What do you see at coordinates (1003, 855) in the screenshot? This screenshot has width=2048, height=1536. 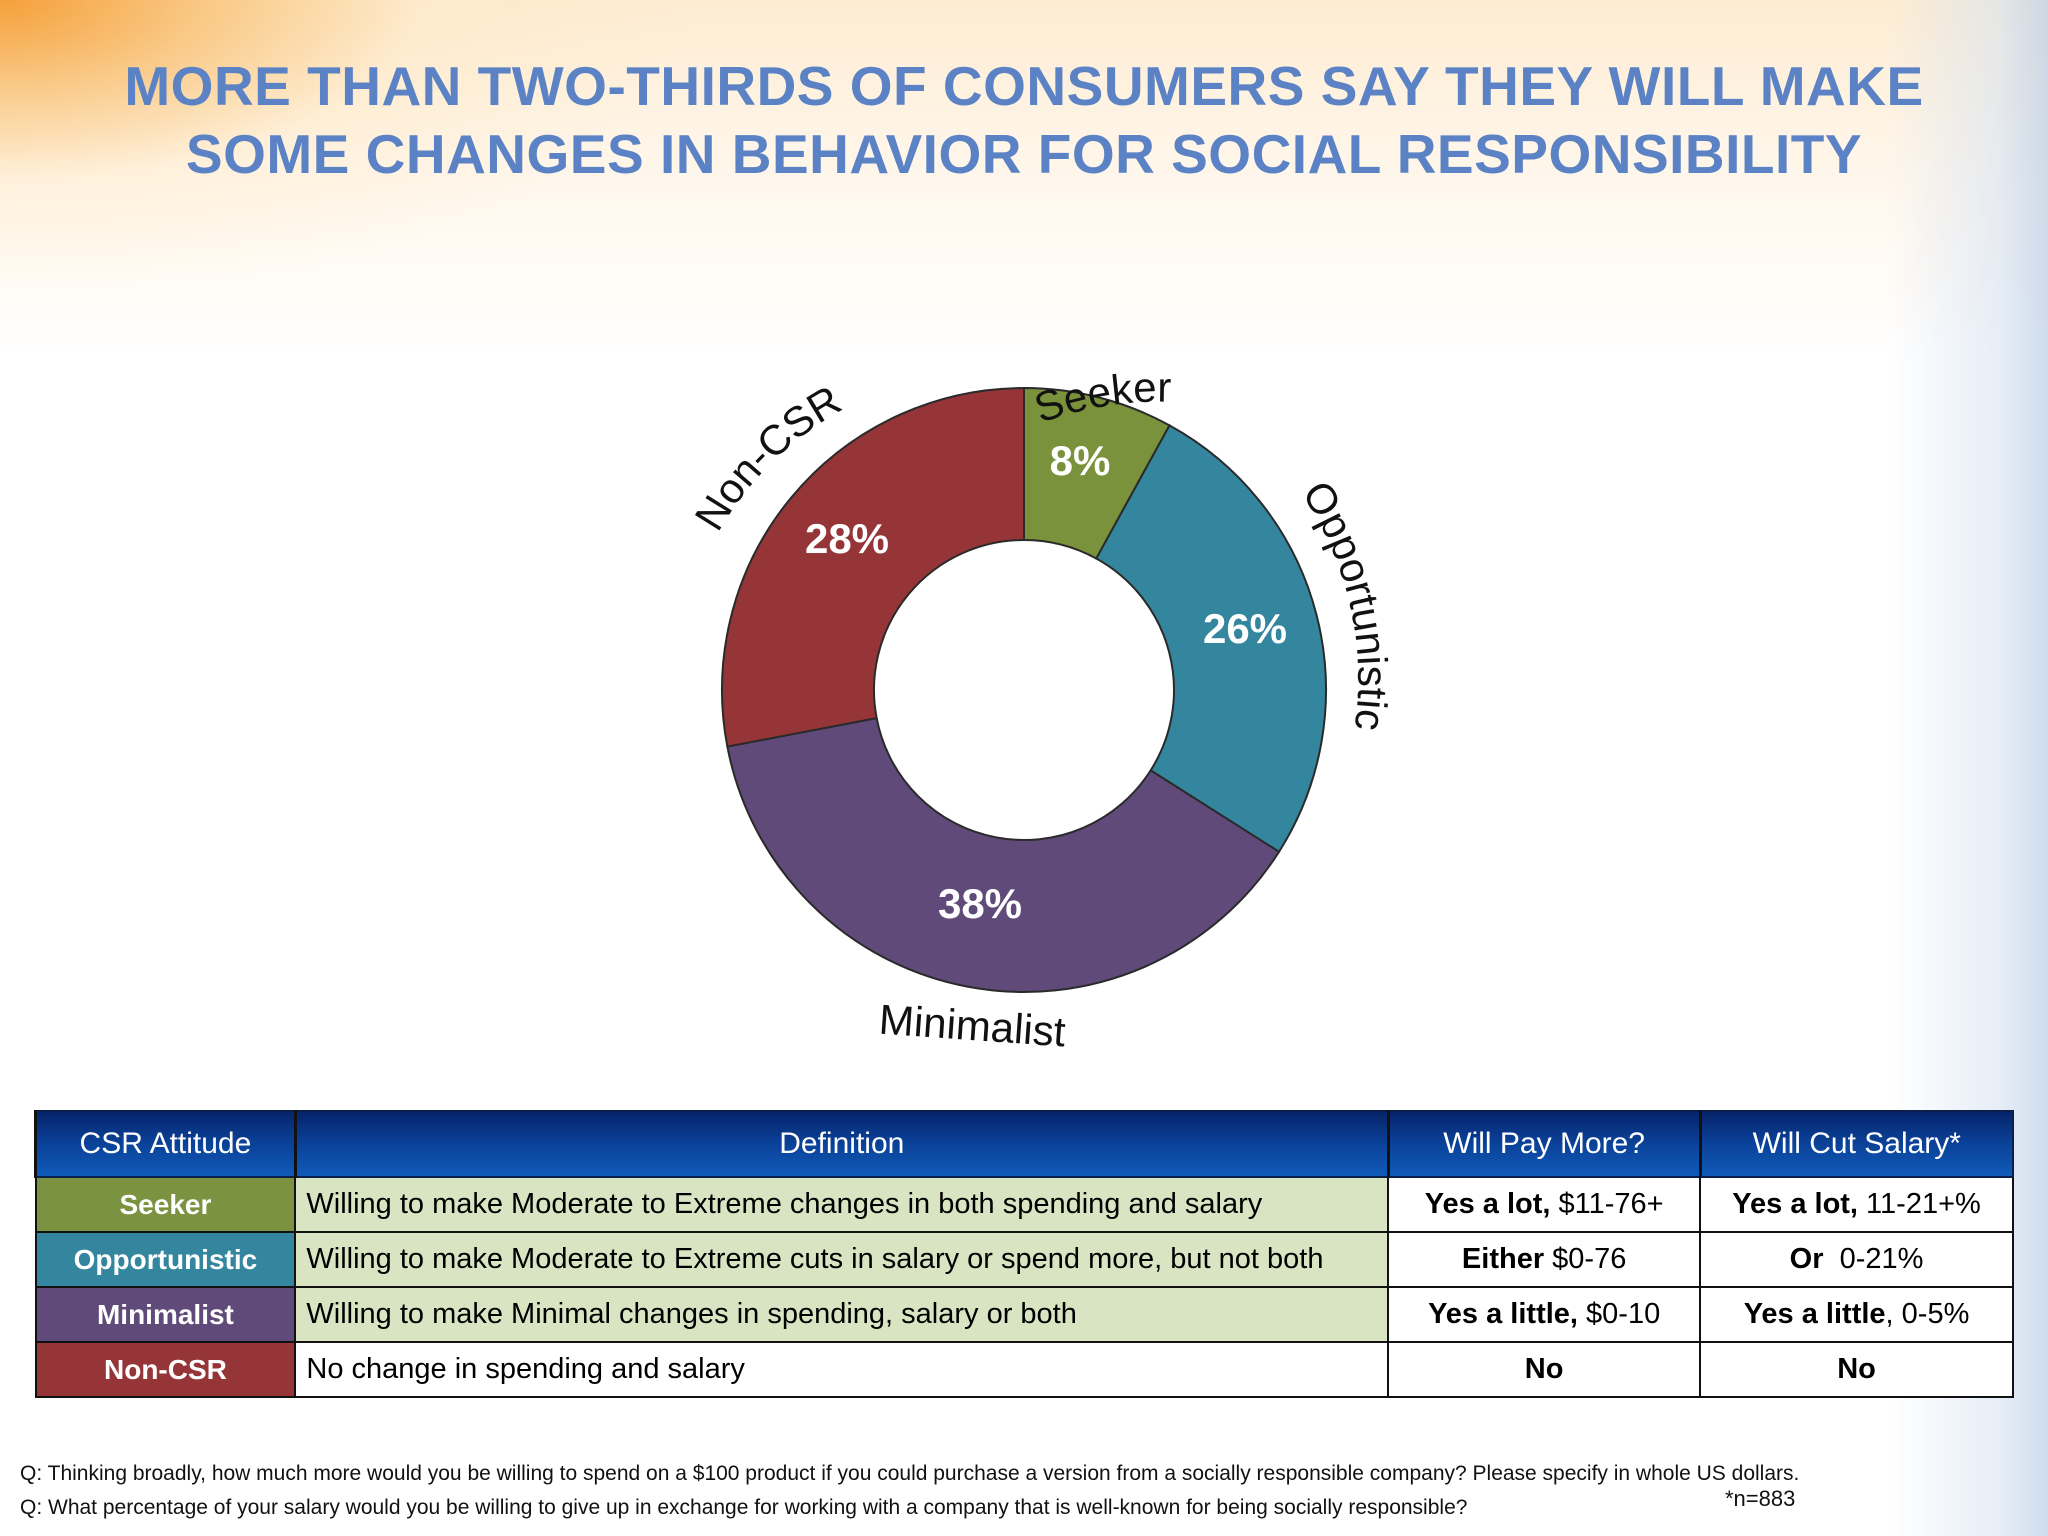 I see `slice-minimalist` at bounding box center [1003, 855].